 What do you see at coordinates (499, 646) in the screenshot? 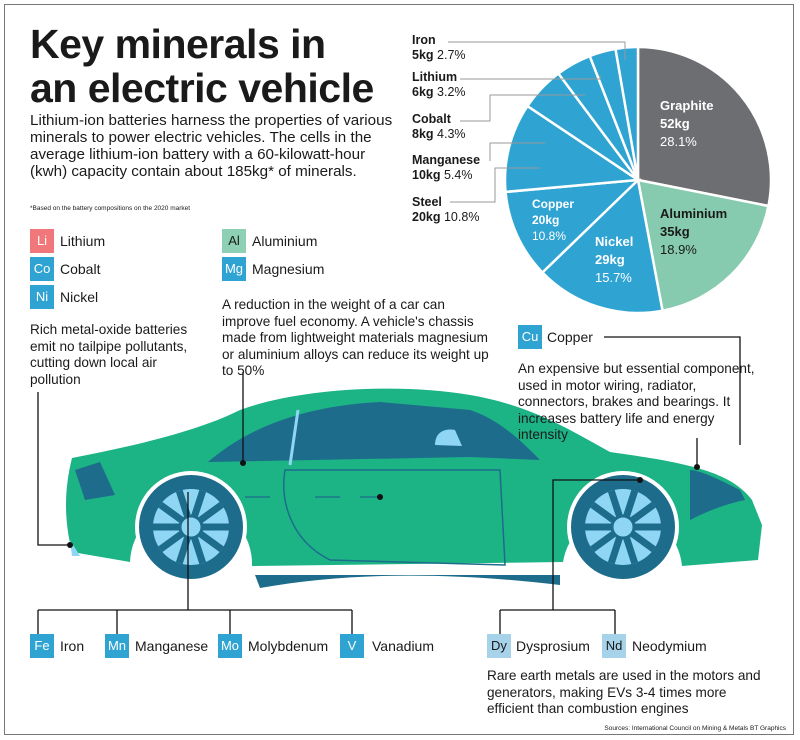
I see `chip-dy: Dy` at bounding box center [499, 646].